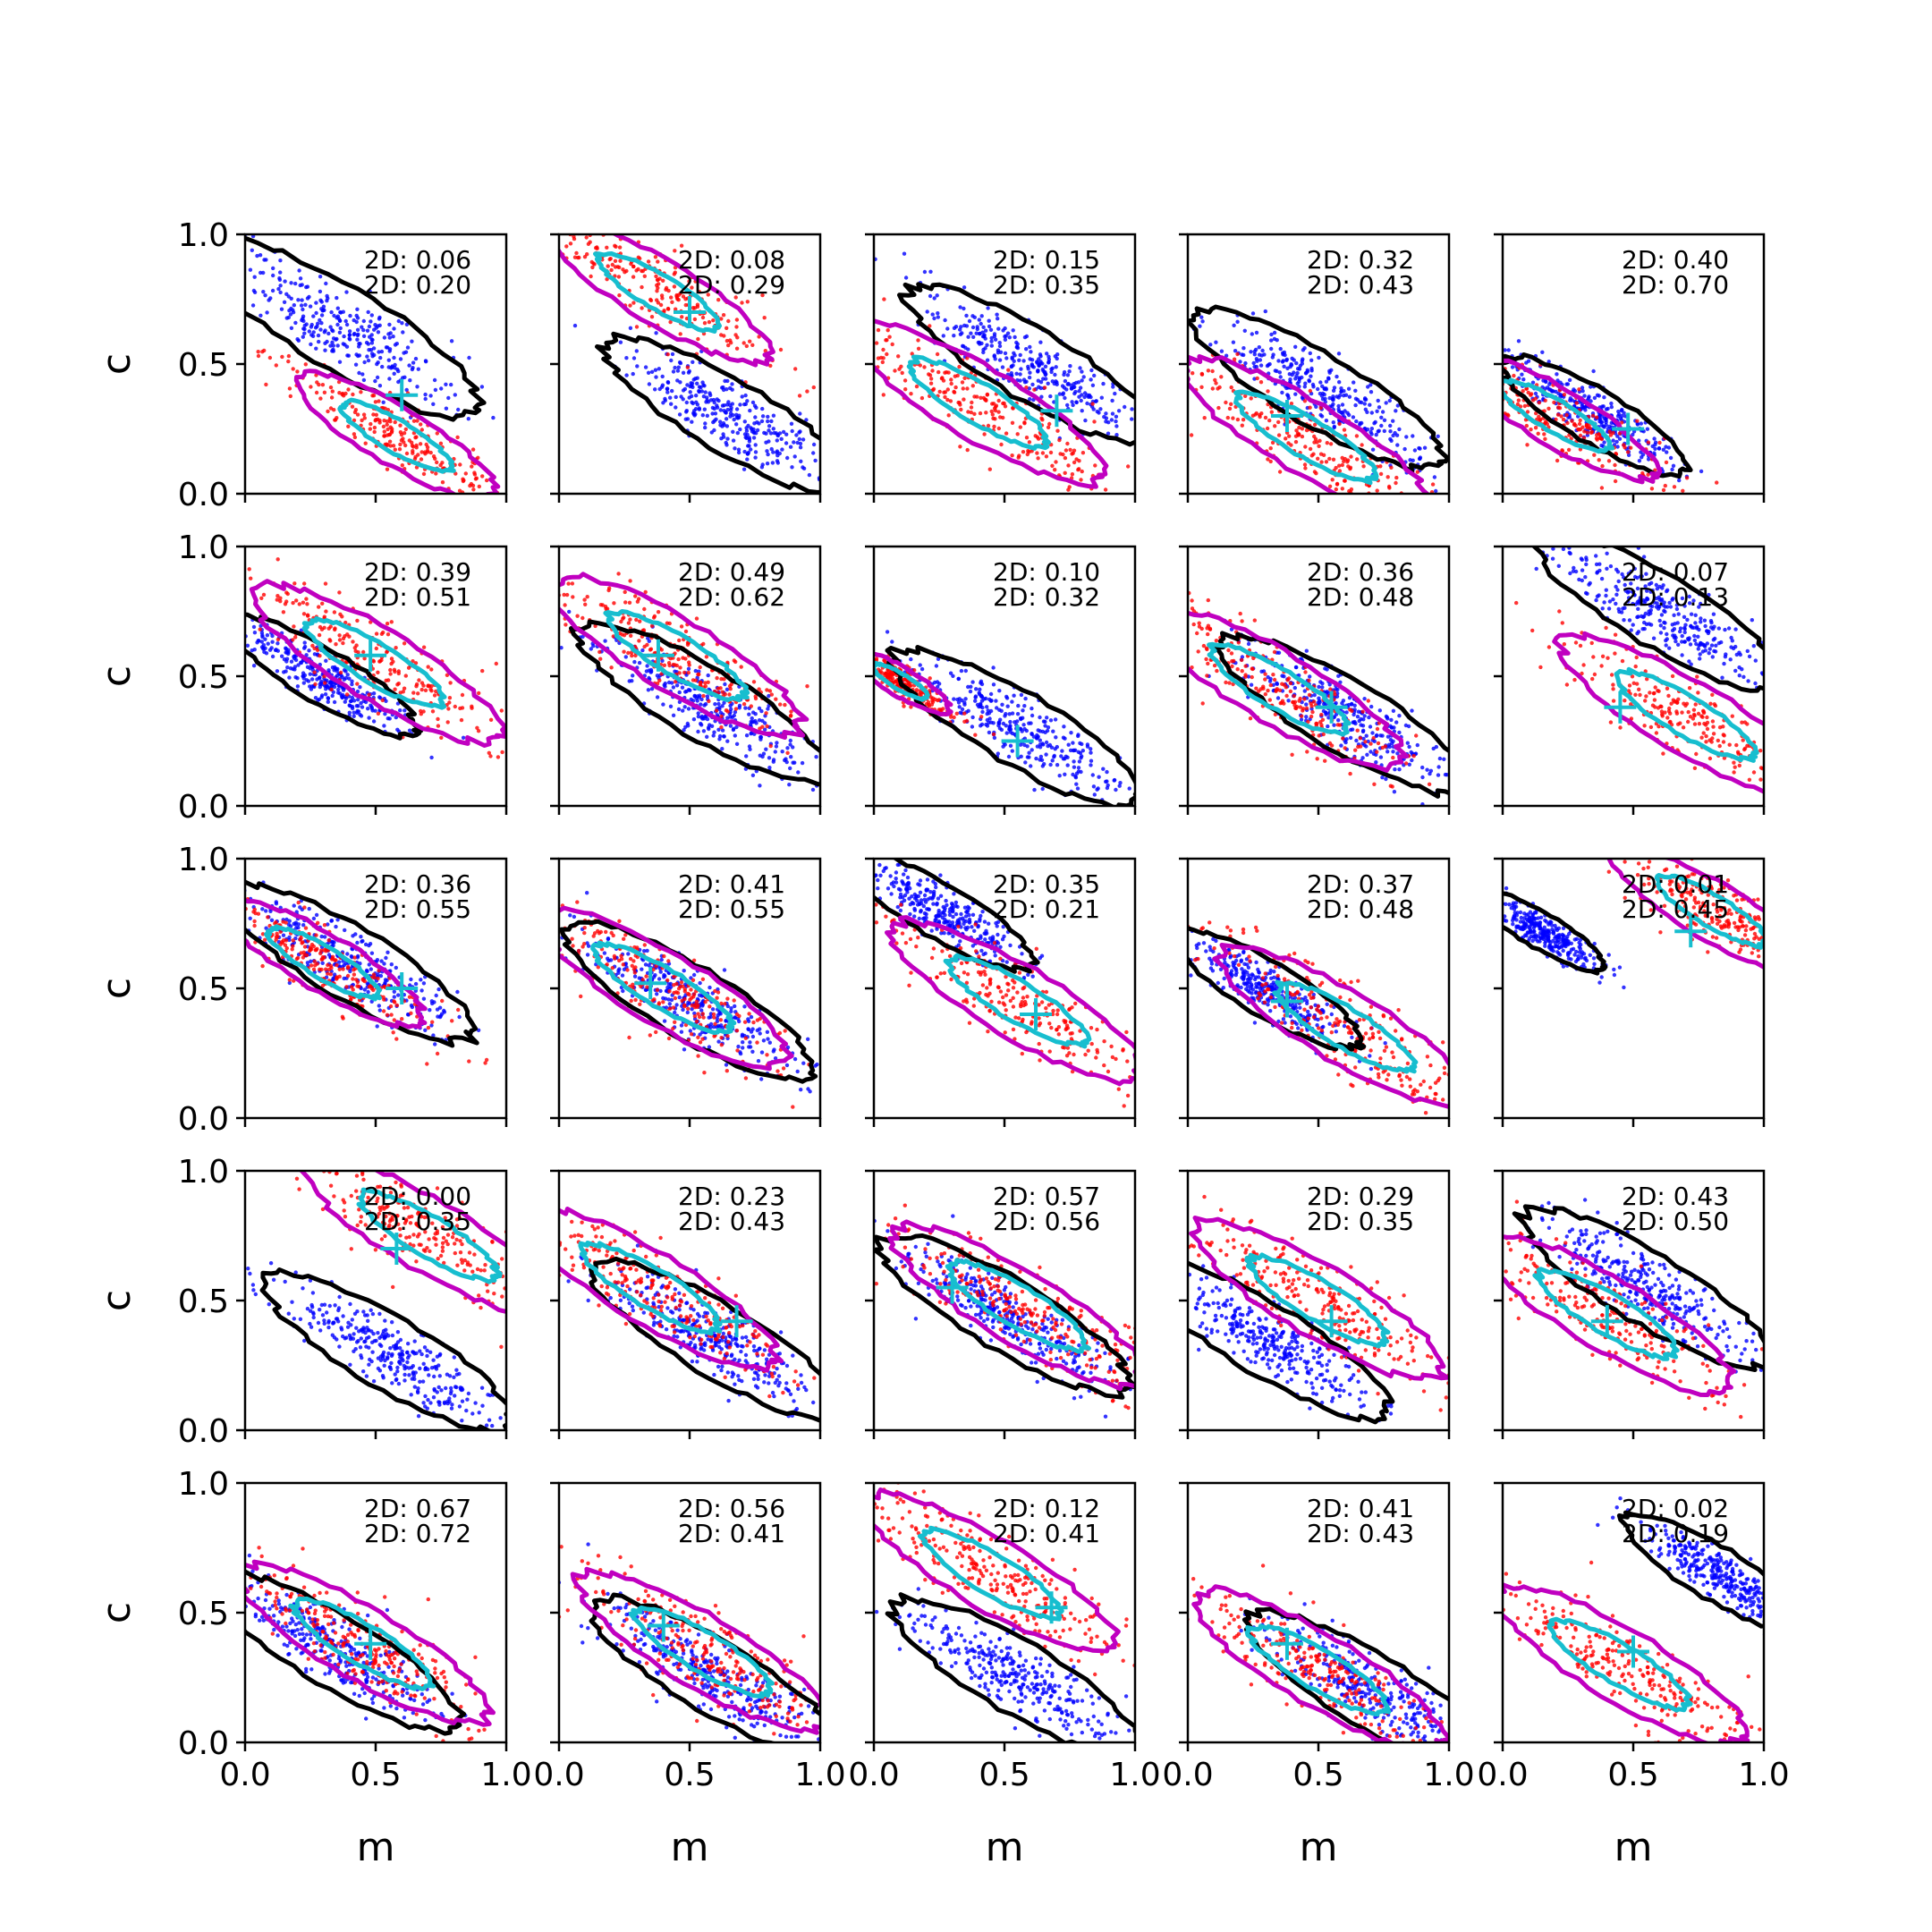 The width and height of the screenshot is (1932, 1932). What do you see at coordinates (203, 495) in the screenshot?
I see `y-tick-label: 0.0` at bounding box center [203, 495].